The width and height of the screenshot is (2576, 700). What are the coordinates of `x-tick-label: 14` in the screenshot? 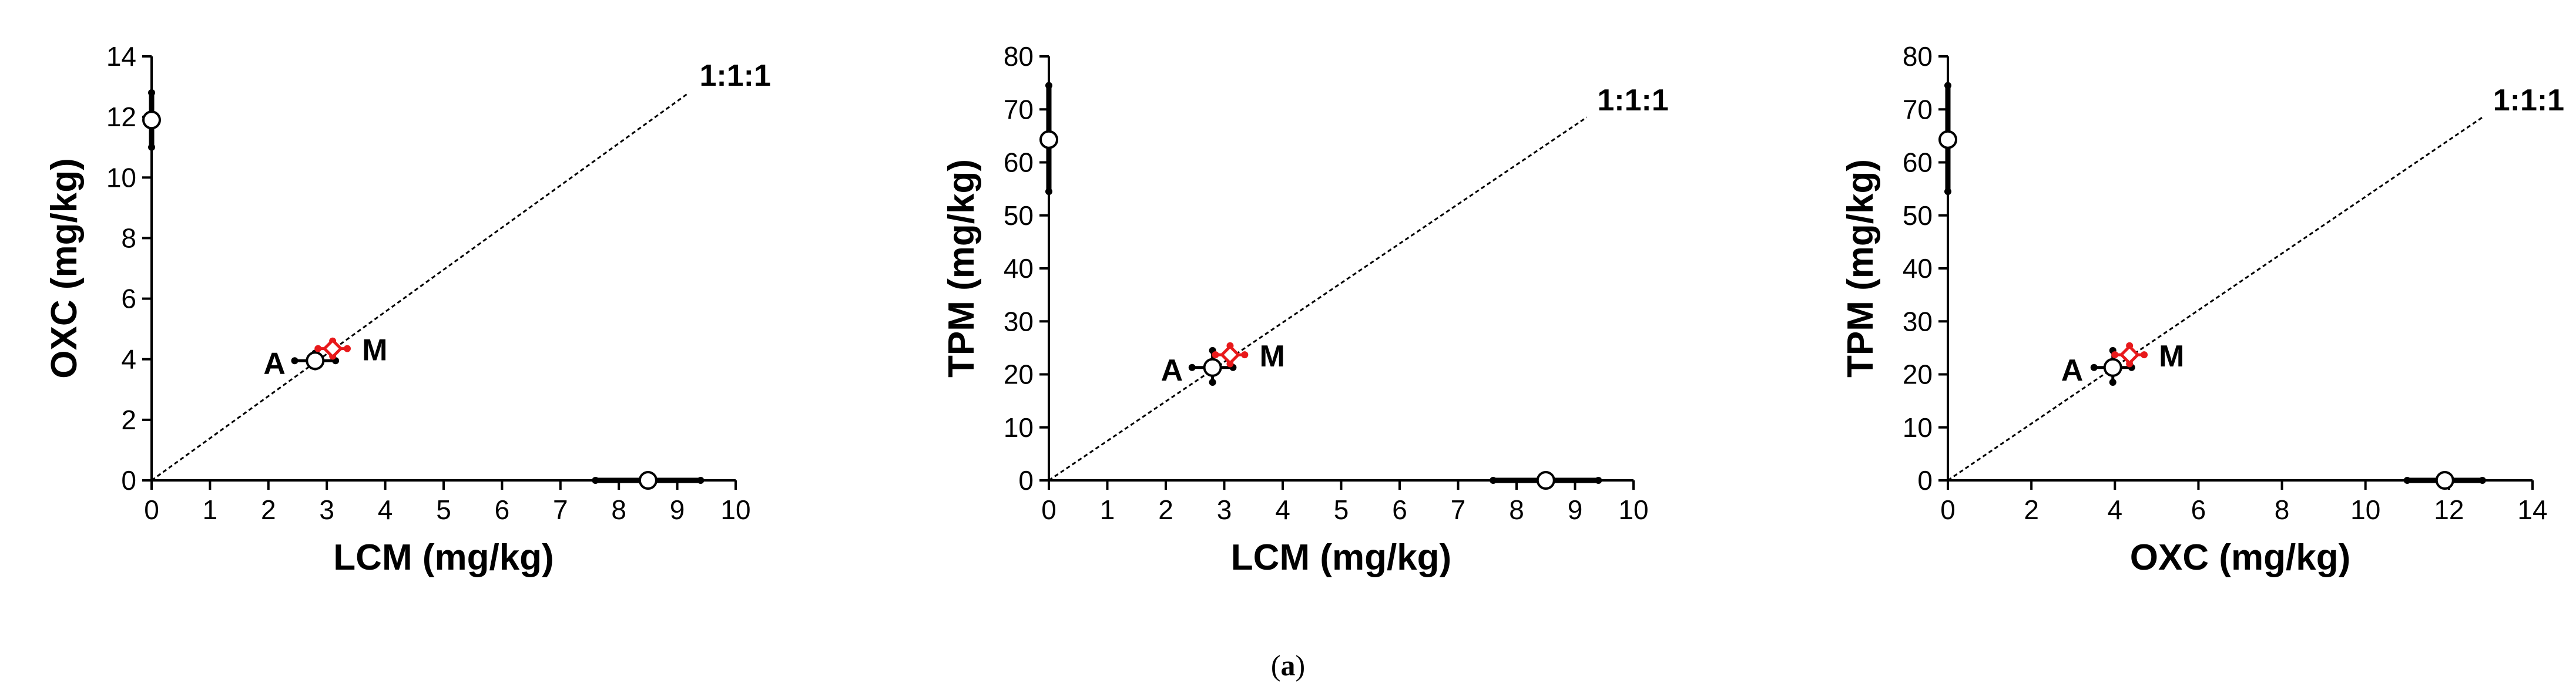 It's located at (2532, 509).